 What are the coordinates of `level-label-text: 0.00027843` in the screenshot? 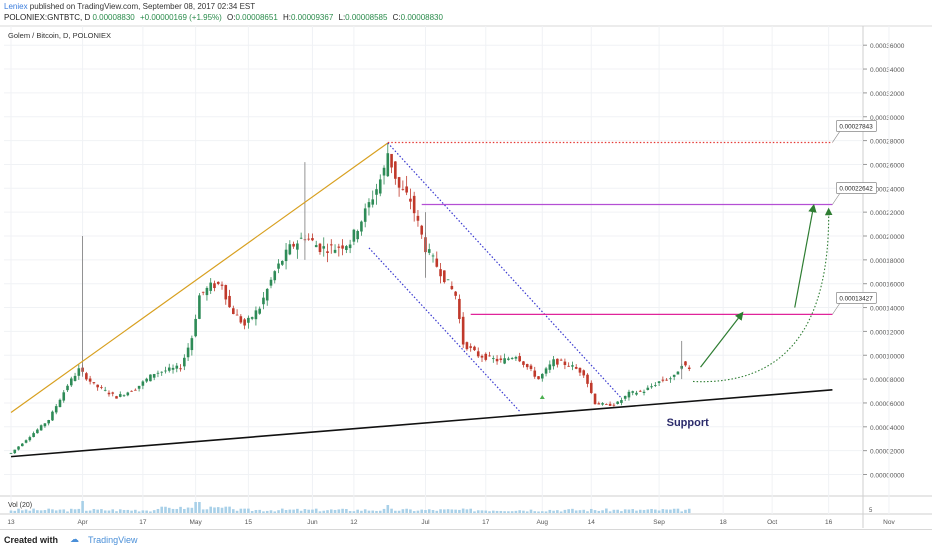 It's located at (856, 126).